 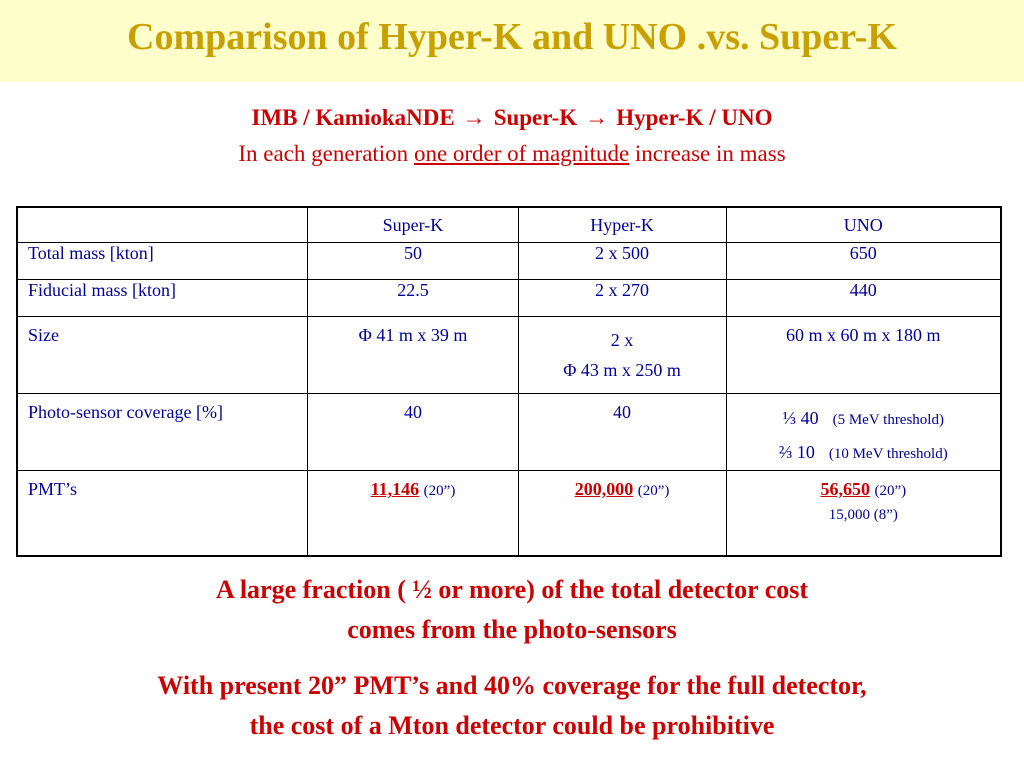 I want to click on hyperk-pmt-size: (20”), so click(x=653, y=491).